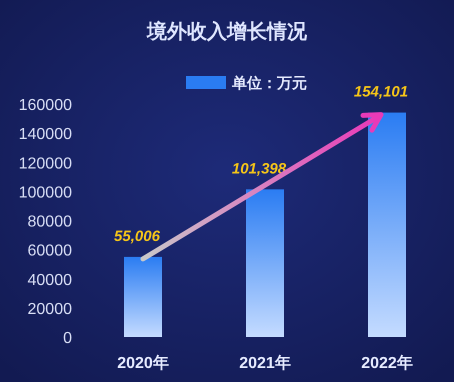  I want to click on chart-title: 境外收入增长情况, so click(227, 31).